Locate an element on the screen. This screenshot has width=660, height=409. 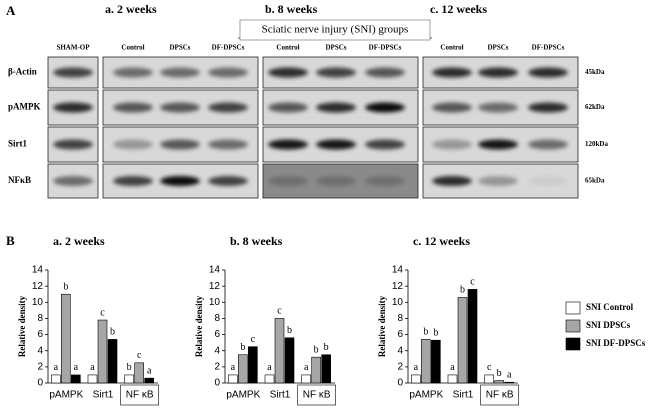
size-label: 62kDa is located at coordinates (595, 107).